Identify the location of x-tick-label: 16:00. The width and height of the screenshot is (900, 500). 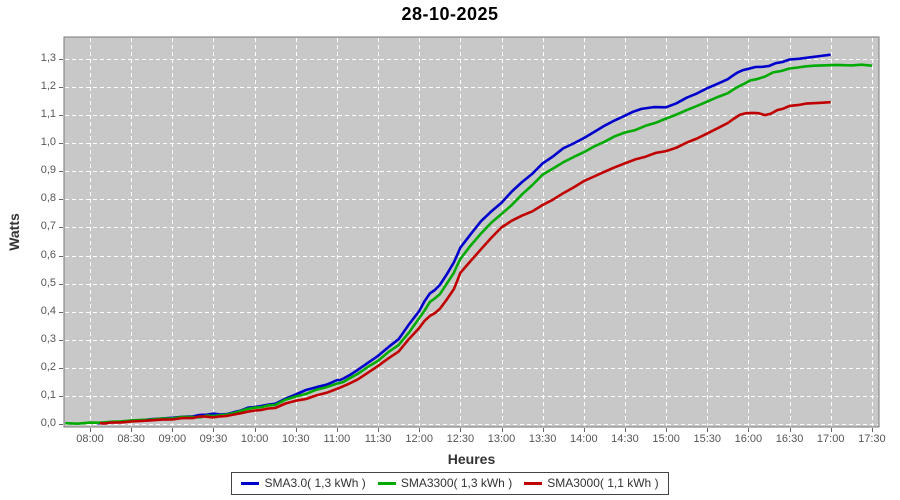
(748, 439).